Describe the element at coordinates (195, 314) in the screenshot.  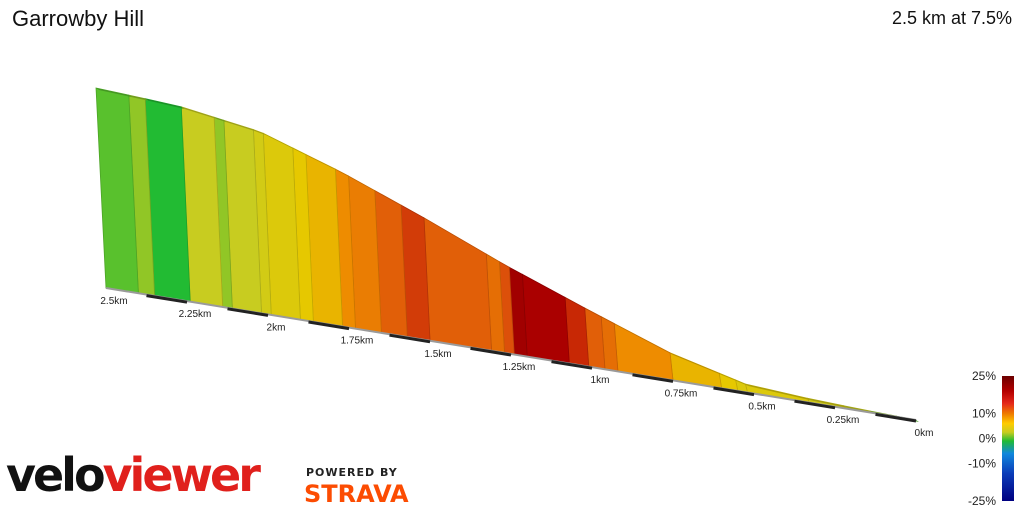
I see `x-tick-label: 2.25km` at that location.